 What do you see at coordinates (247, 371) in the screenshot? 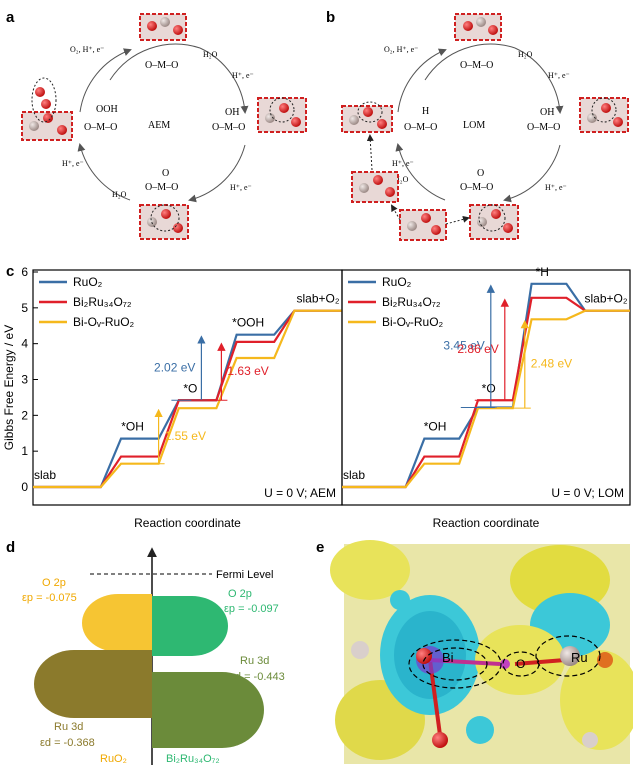
I see `energy-gap-label: 1.63 eV` at bounding box center [247, 371].